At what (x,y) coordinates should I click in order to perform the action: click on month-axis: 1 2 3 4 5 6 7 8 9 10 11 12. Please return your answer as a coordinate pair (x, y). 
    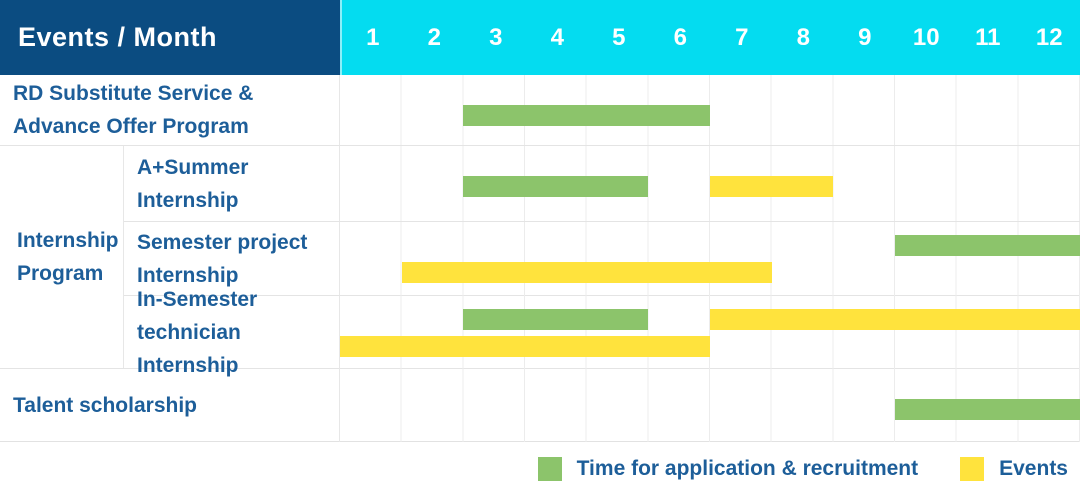
    Looking at the image, I should click on (710, 37).